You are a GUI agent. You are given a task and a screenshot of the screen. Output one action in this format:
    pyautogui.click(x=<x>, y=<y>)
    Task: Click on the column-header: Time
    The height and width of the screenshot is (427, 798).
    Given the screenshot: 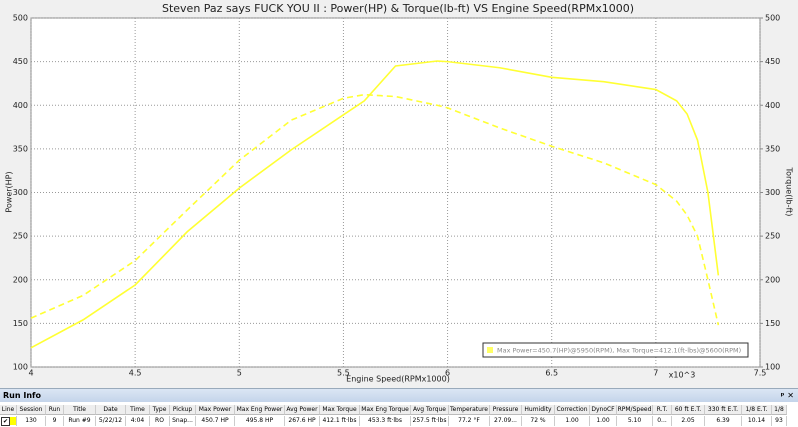 What is the action you would take?
    pyautogui.click(x=138, y=410)
    